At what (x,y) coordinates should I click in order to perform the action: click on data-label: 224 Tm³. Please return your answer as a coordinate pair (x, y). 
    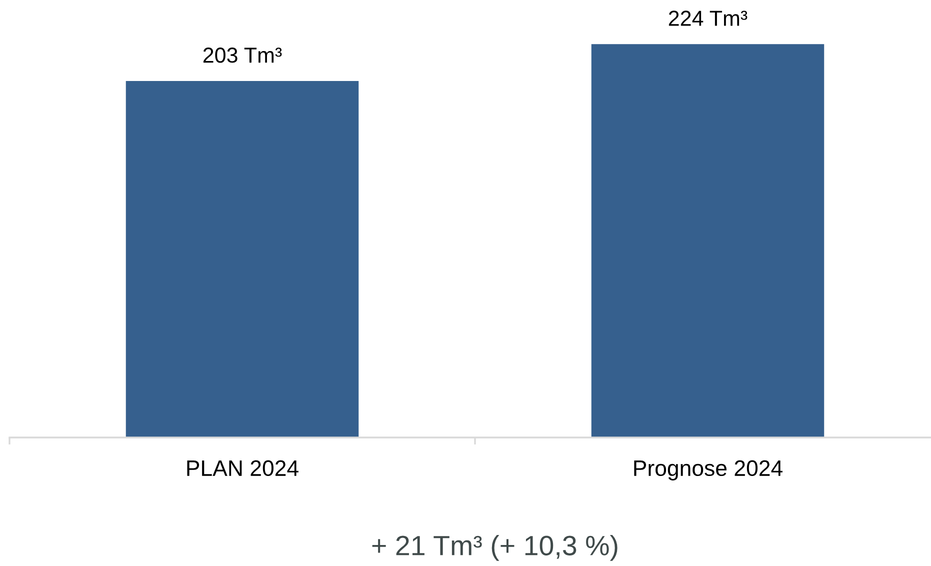
    Looking at the image, I should click on (708, 18).